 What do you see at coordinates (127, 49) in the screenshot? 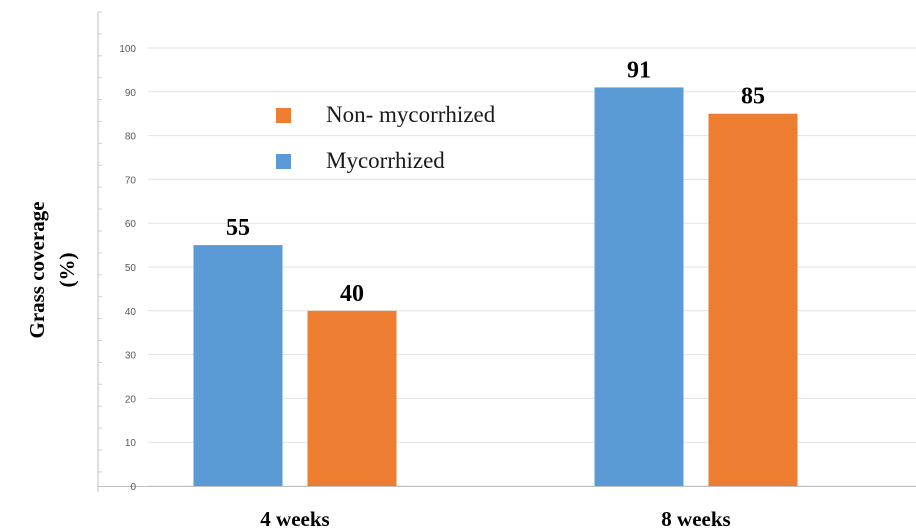
I see `y-tick-label: 100` at bounding box center [127, 49].